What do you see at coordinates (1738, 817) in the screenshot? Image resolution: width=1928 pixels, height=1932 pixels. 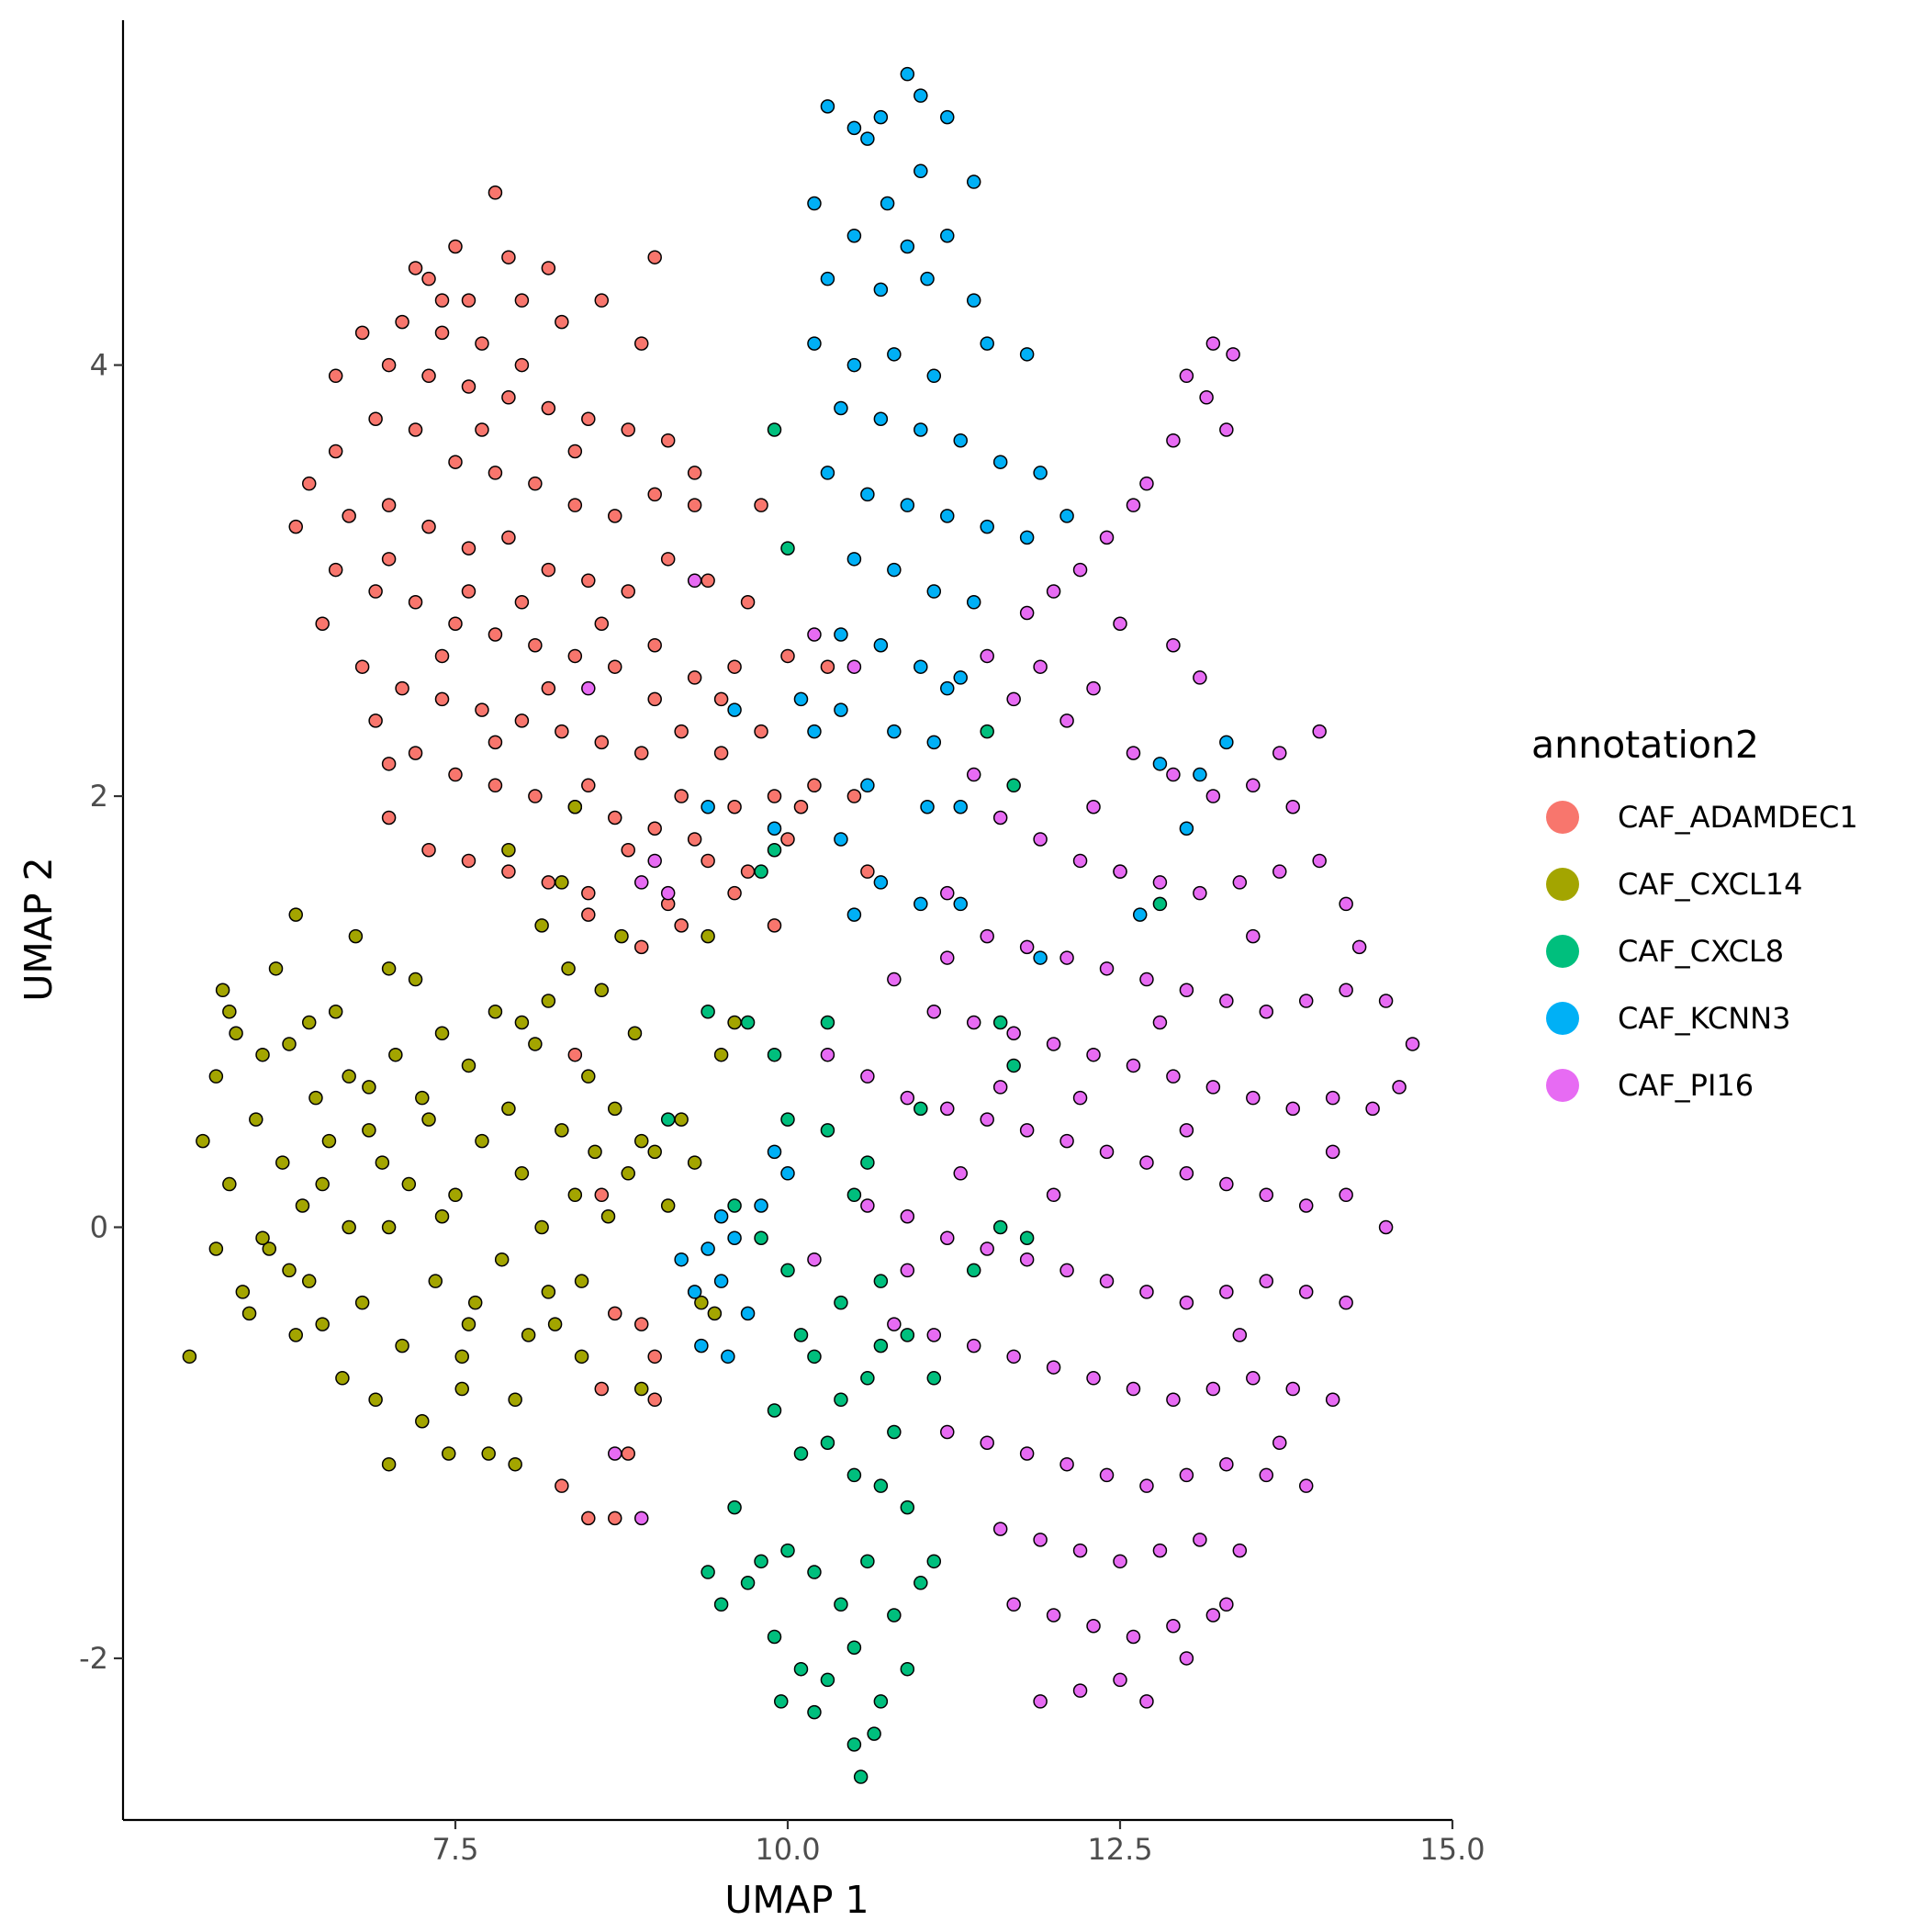 I see `legend-label: CAF_ADAMDEC1` at bounding box center [1738, 817].